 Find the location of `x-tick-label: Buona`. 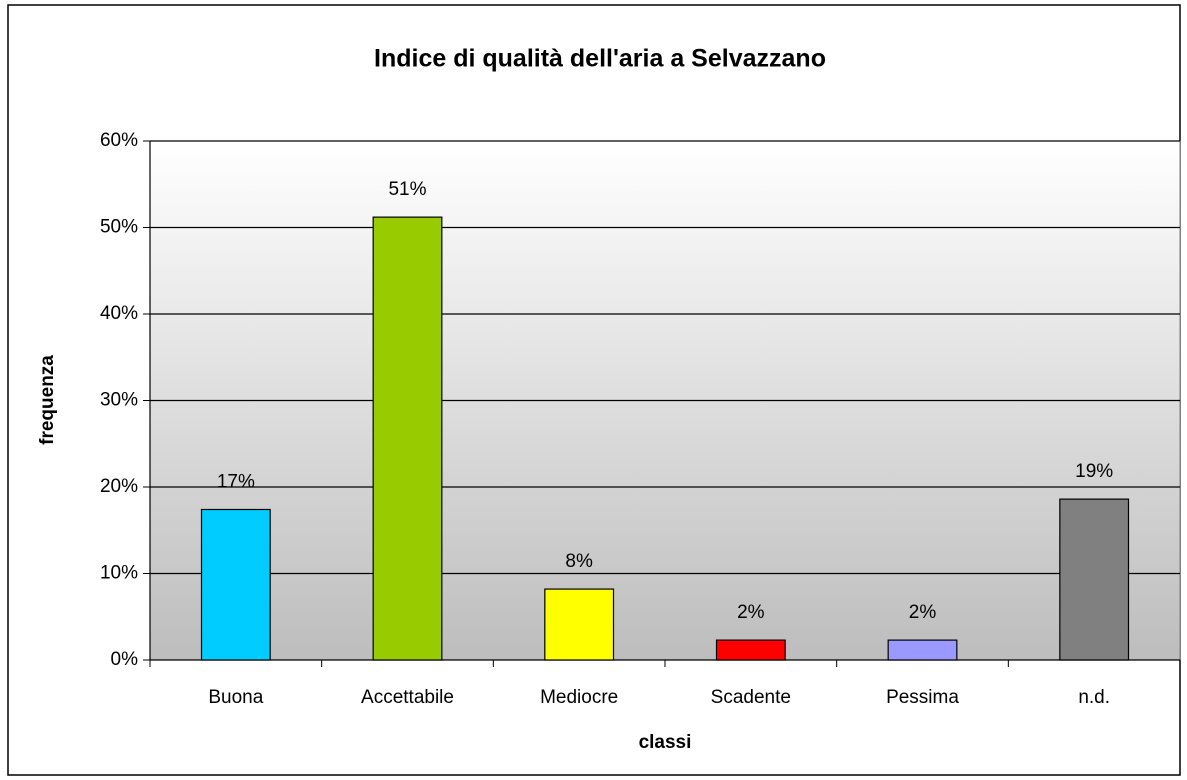

x-tick-label: Buona is located at coordinates (235, 697).